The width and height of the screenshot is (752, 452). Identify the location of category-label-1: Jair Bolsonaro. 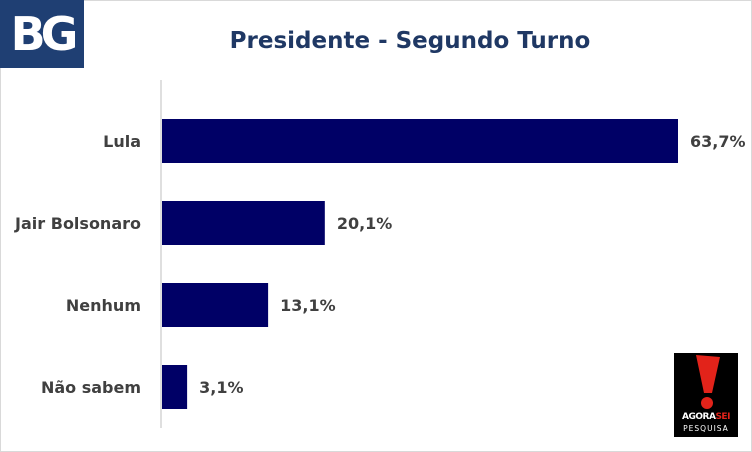
(77, 223).